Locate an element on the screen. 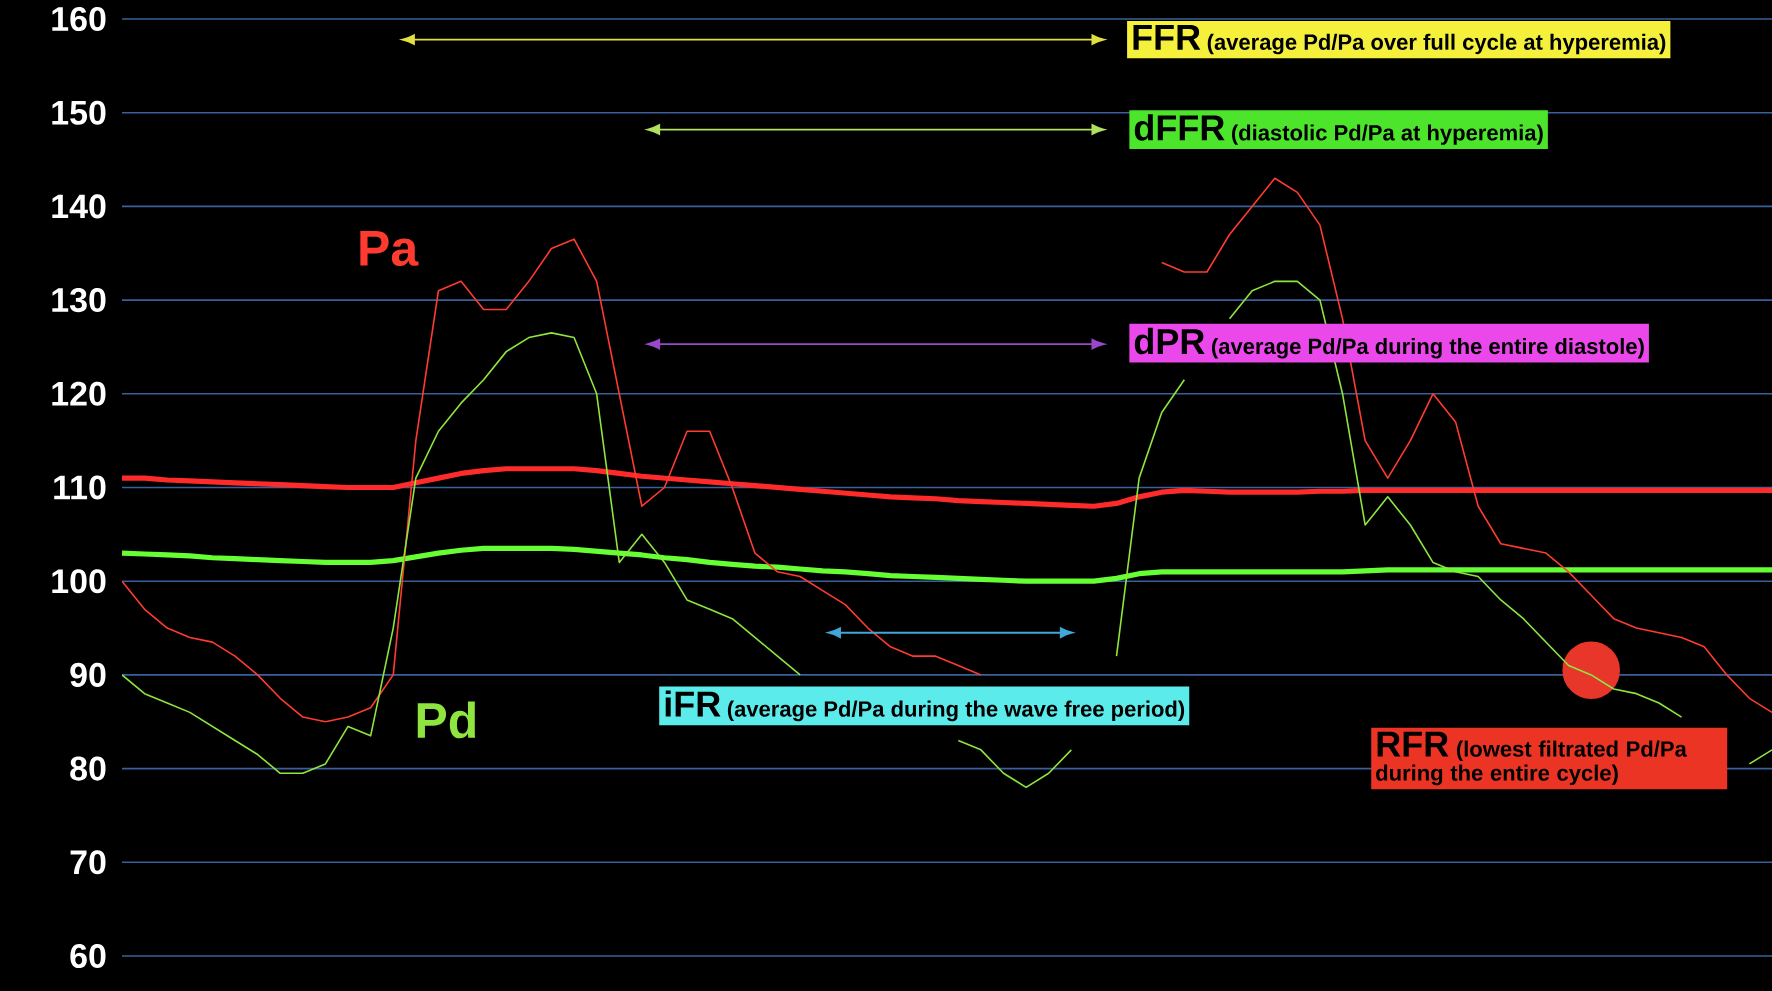 Image resolution: width=1772 pixels, height=991 pixels. y-tick-label: 90 is located at coordinates (88, 674).